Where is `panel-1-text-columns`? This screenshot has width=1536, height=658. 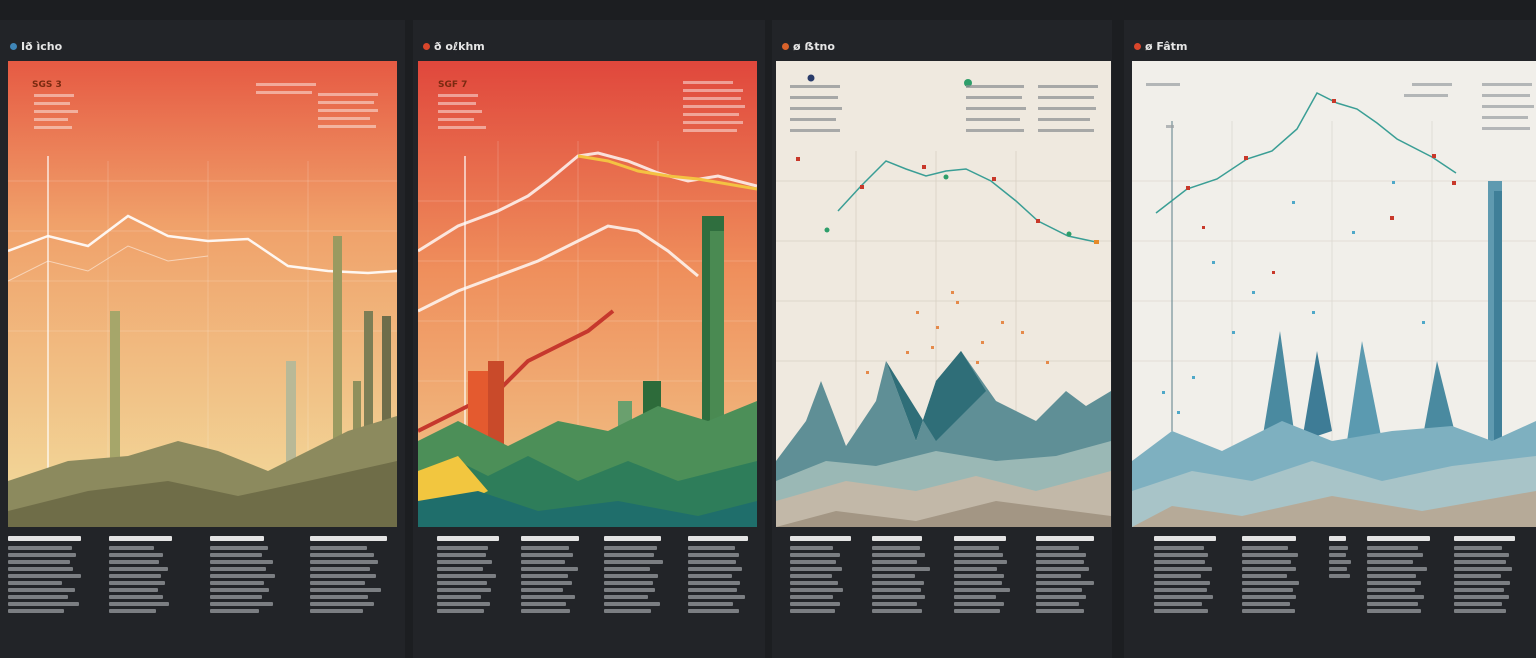 panel-1-text-columns is located at coordinates (204, 574).